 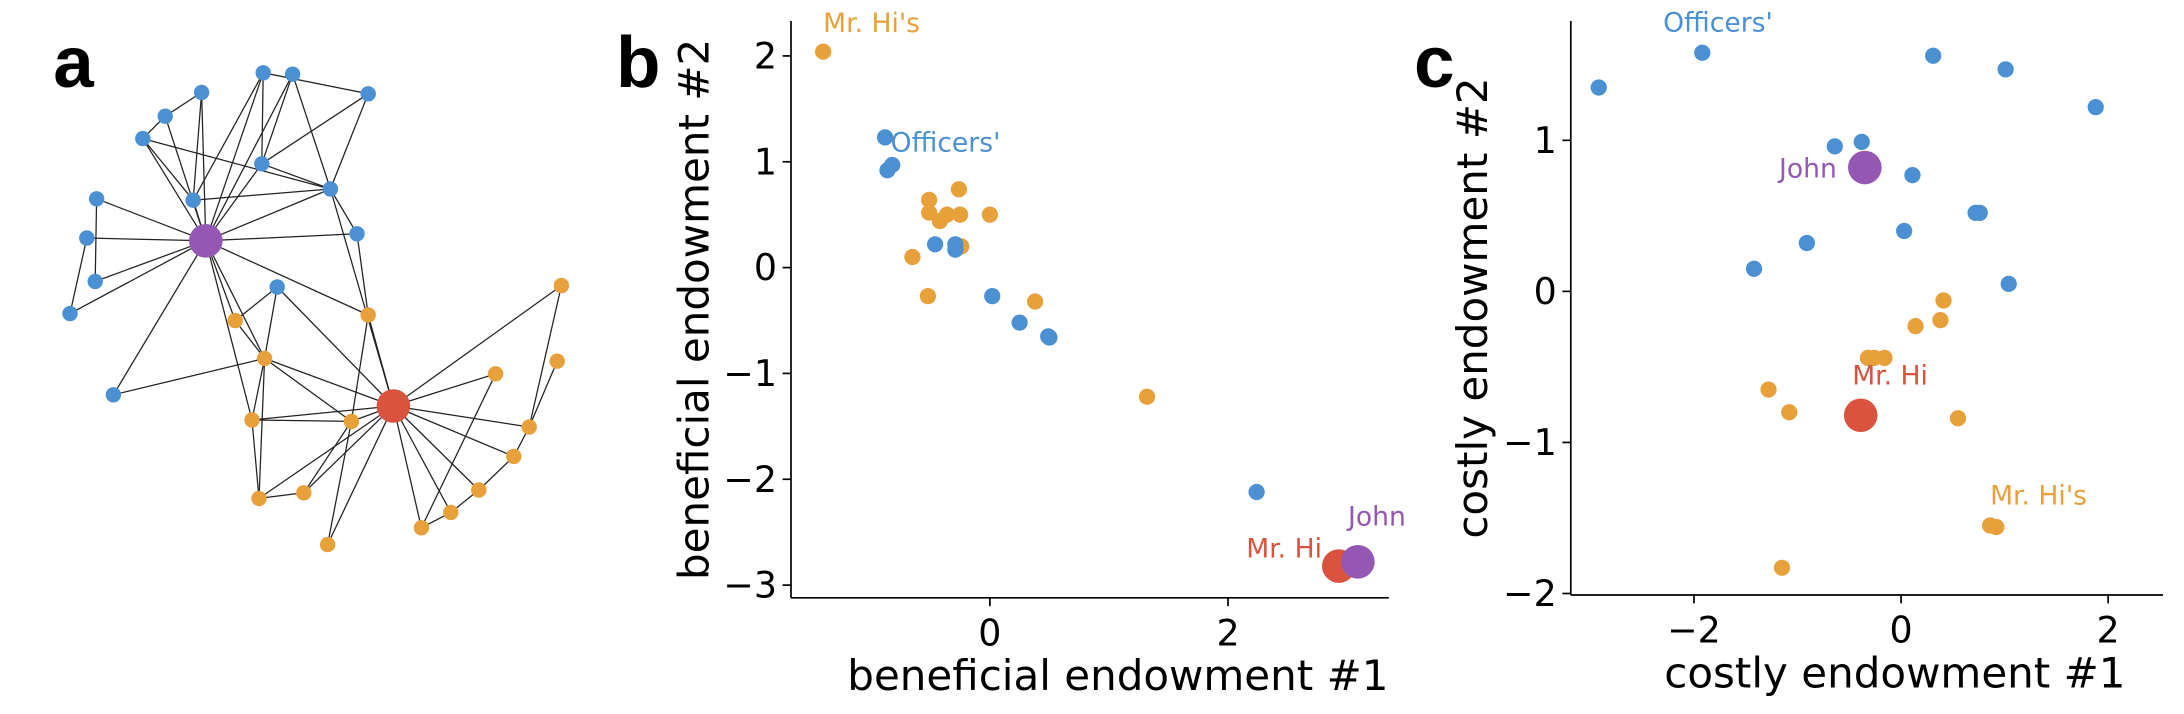 I want to click on x-tick-label: 0, so click(x=1900, y=630).